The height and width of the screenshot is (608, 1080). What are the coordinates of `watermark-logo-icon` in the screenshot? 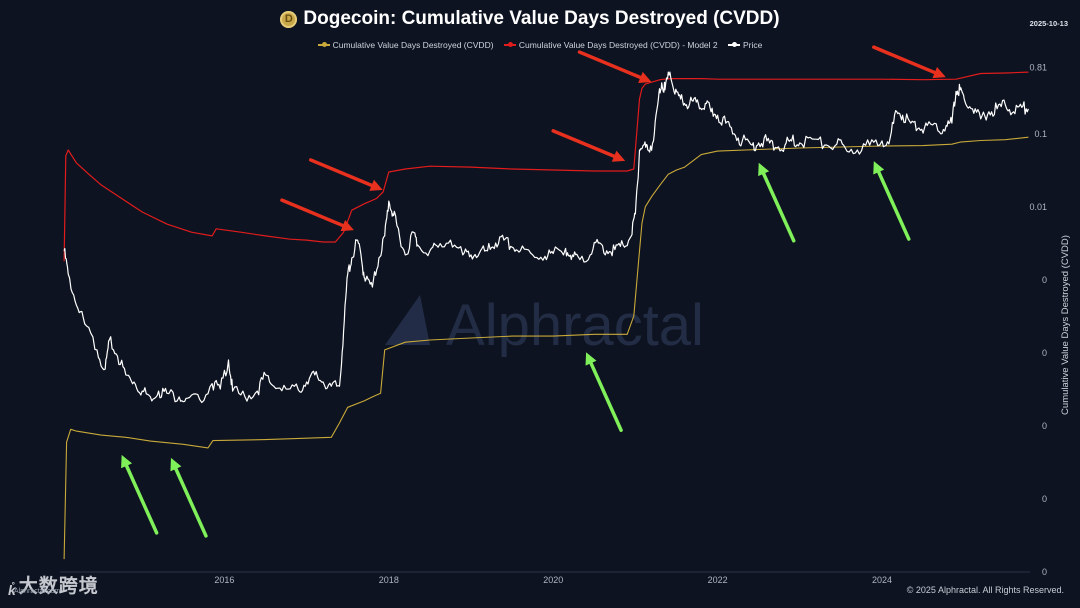 It's located at (407, 320).